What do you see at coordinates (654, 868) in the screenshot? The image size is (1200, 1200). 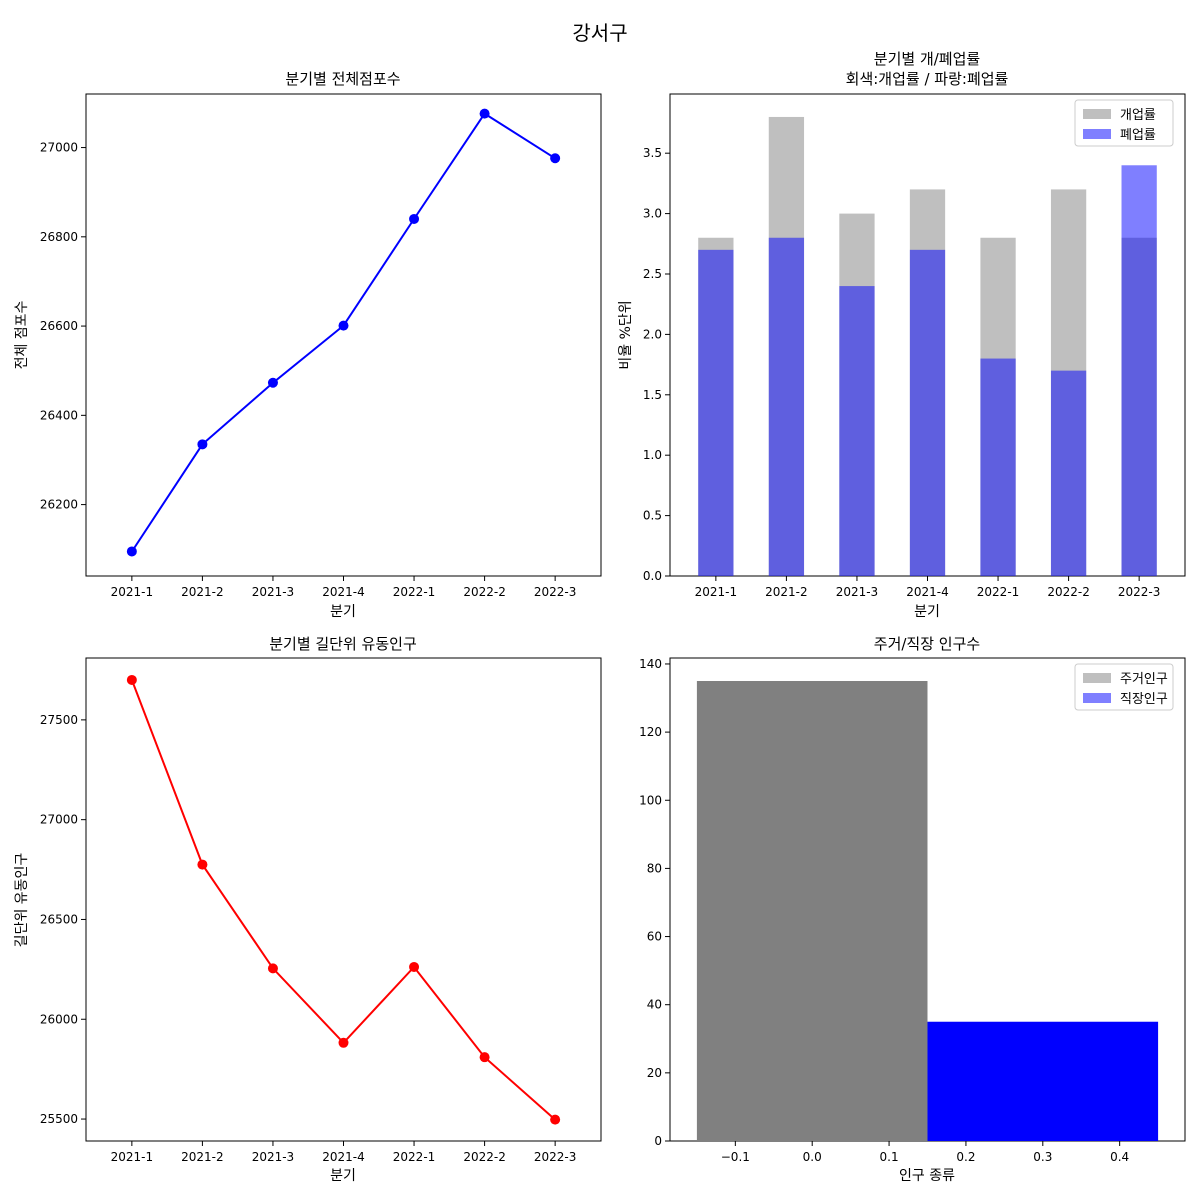 I see `y-tick-label: 80` at bounding box center [654, 868].